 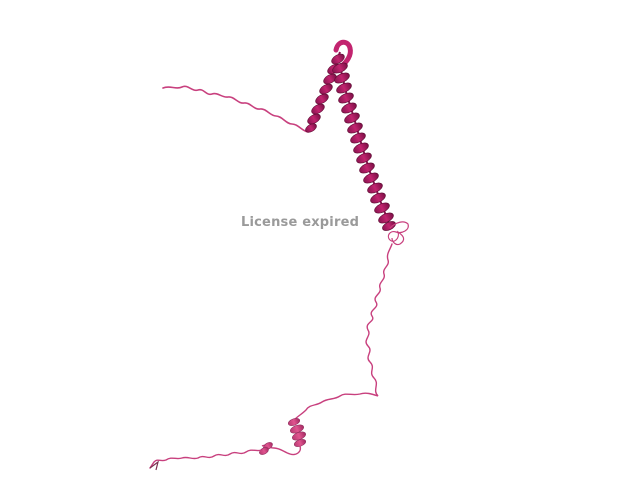 What do you see at coordinates (325, 92) in the screenshot?
I see `short-helix` at bounding box center [325, 92].